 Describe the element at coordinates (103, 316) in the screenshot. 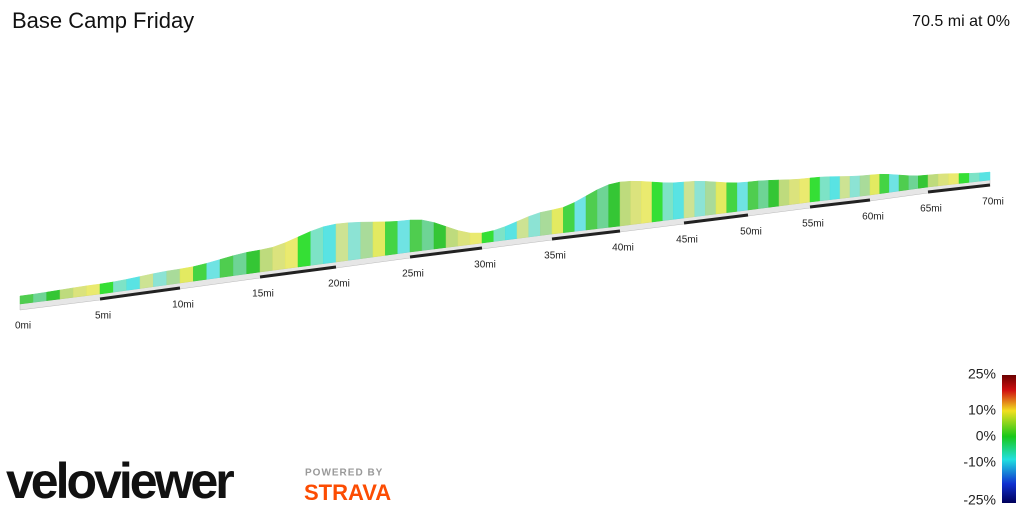

I see `distance-label: 5mi` at that location.